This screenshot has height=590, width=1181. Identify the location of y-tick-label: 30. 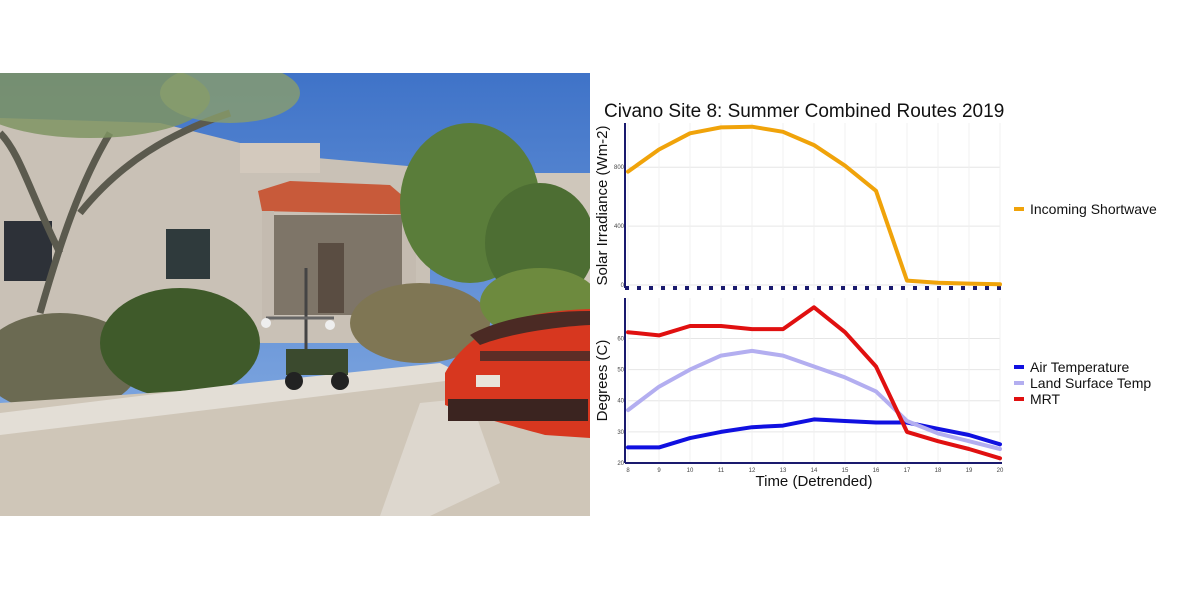
(620, 433).